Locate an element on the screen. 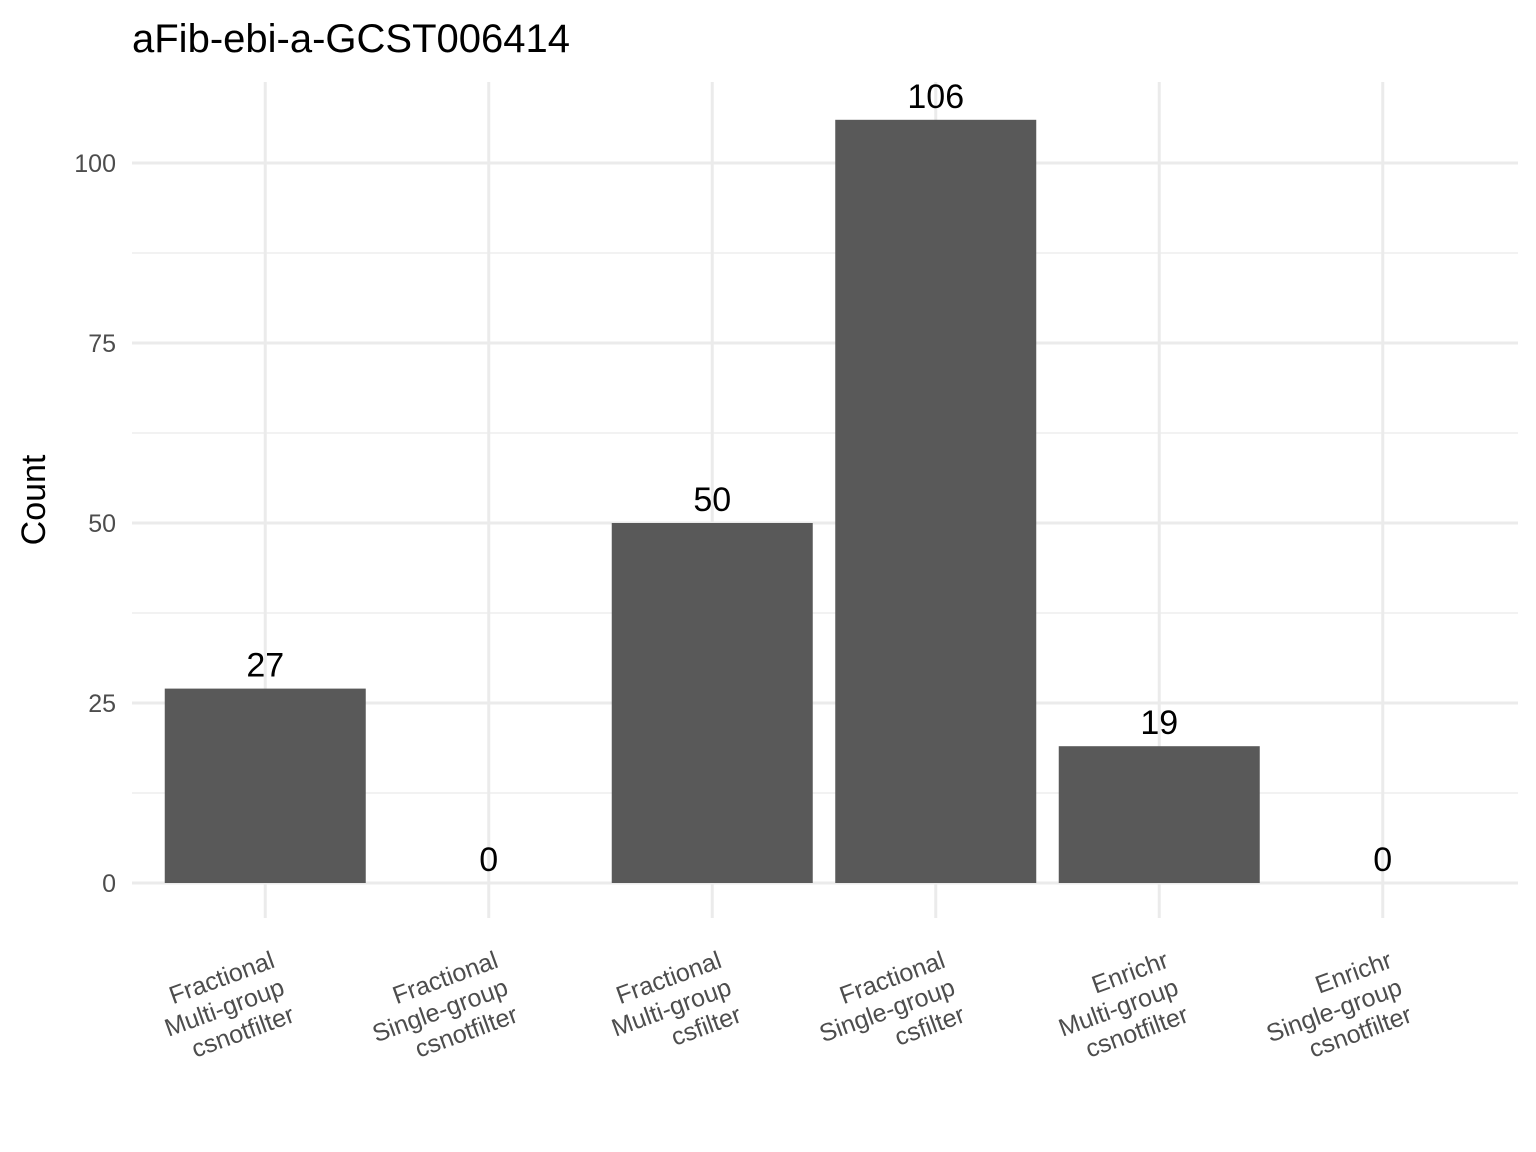 This screenshot has height=1152, width=1536. y-tick-label: 50 is located at coordinates (102, 524).